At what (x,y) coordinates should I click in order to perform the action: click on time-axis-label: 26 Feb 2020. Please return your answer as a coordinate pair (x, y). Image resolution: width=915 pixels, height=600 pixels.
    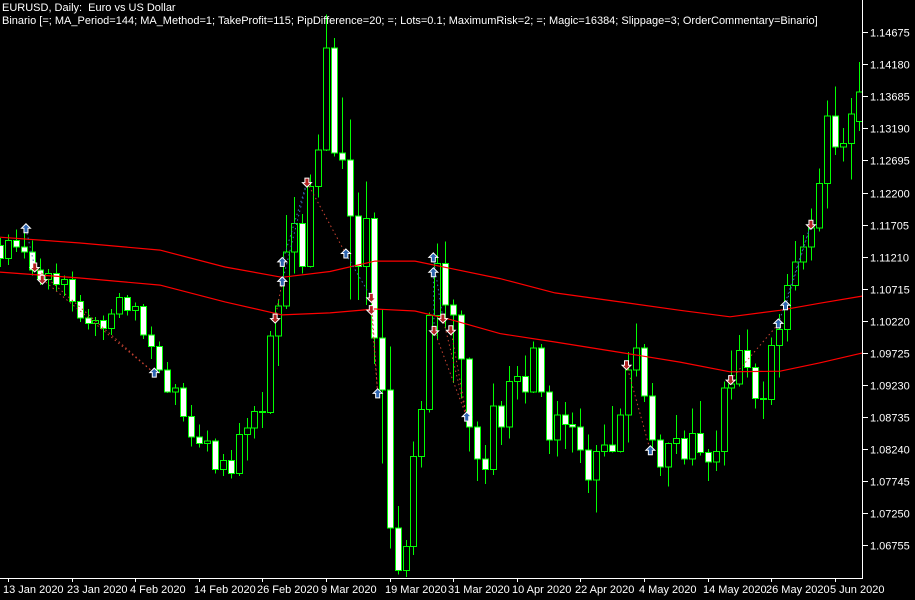
    Looking at the image, I should click on (288, 590).